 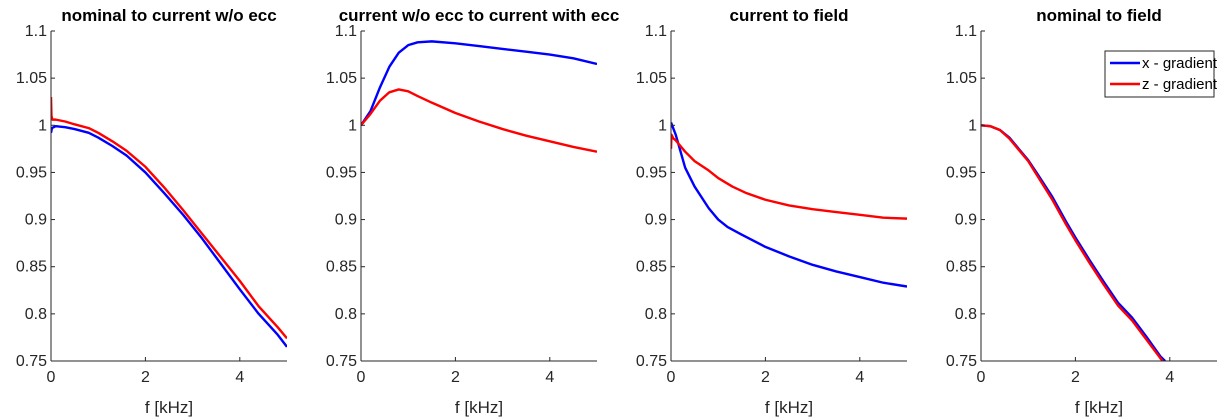 What do you see at coordinates (1180, 84) in the screenshot?
I see `legend-label: z - gradient` at bounding box center [1180, 84].